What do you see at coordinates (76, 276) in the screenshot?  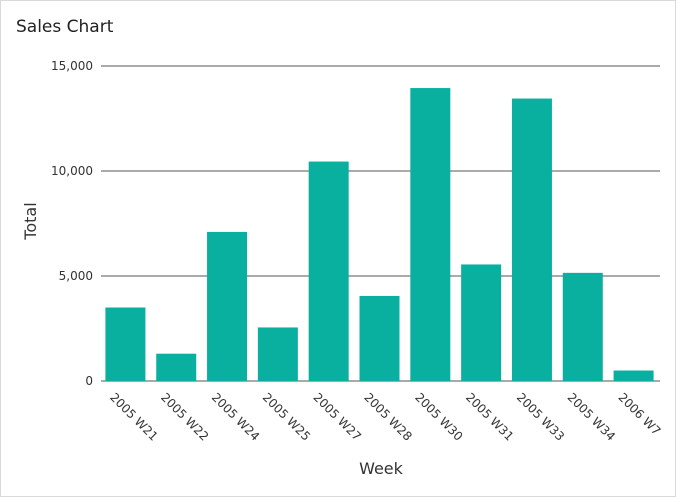 I see `y-tick-label: 5,000` at bounding box center [76, 276].